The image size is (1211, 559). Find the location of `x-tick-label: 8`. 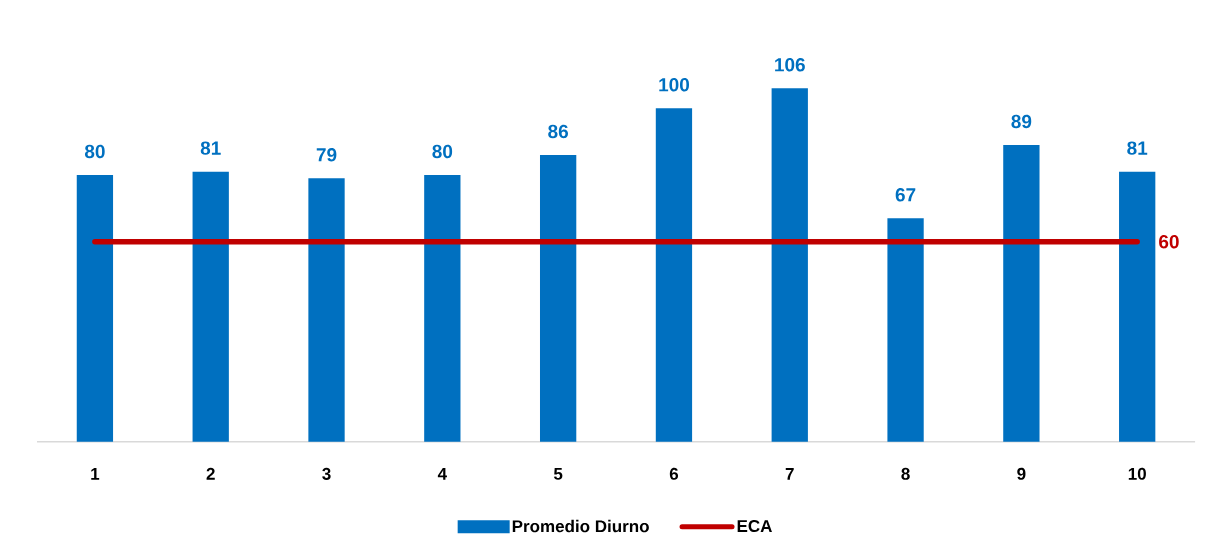

x-tick-label: 8 is located at coordinates (905, 473).